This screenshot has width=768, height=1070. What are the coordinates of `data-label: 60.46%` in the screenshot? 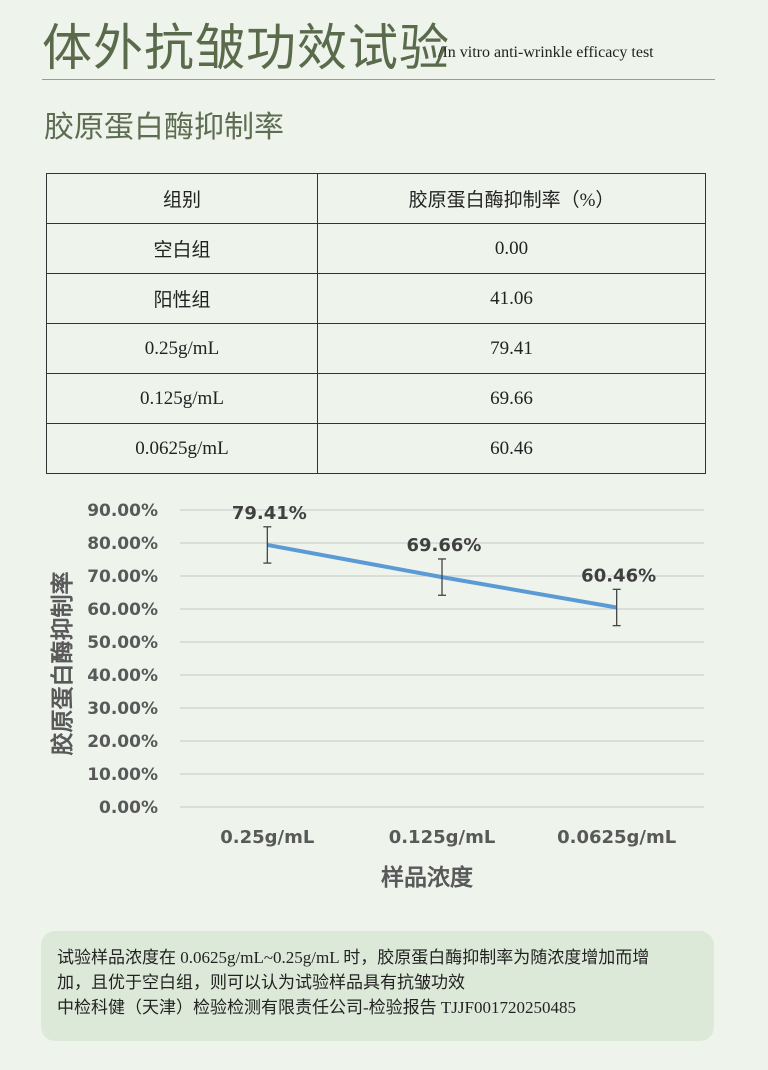 It's located at (618, 575).